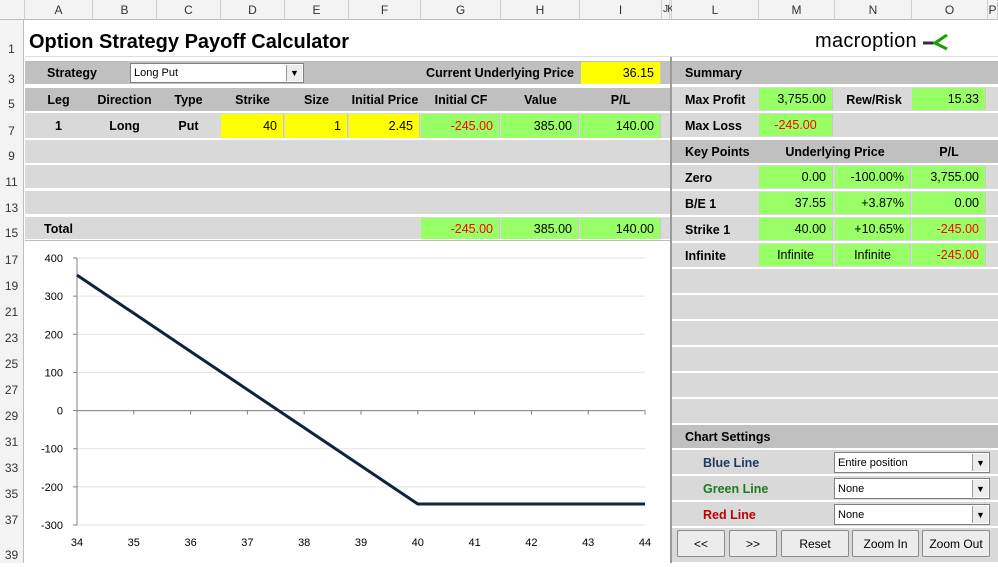 The image size is (998, 567). Describe the element at coordinates (851, 488) in the screenshot. I see `green-line-select-value: None` at that location.